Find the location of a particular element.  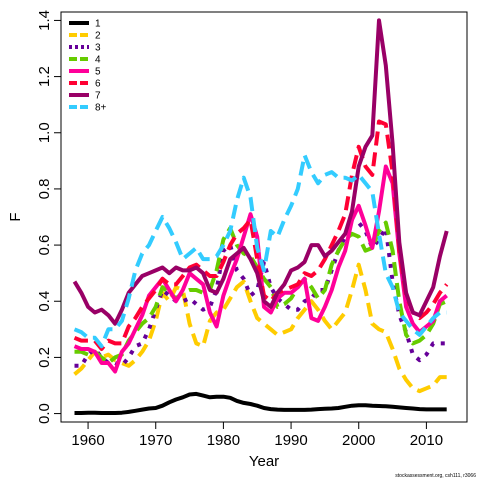

legend-label-1: 1 is located at coordinates (98, 24).